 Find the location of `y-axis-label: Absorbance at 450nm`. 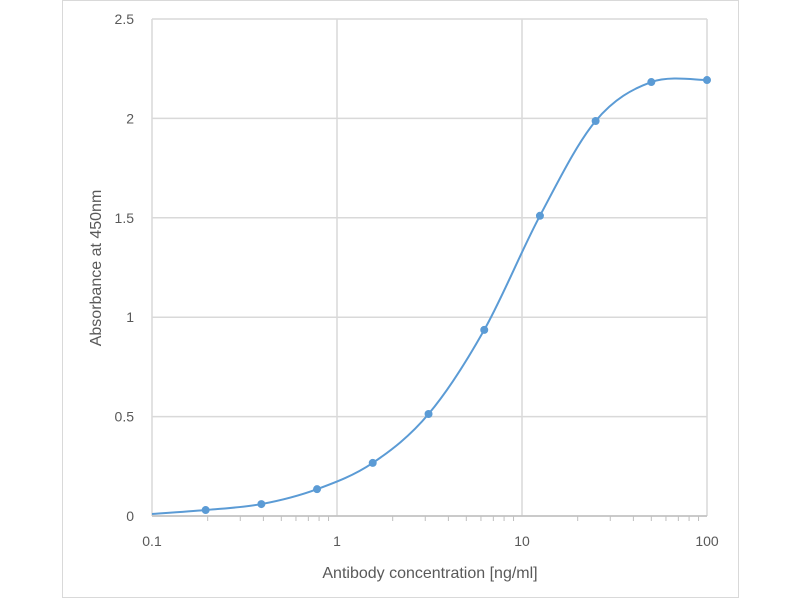

y-axis-label: Absorbance at 450nm is located at coordinates (96, 268).